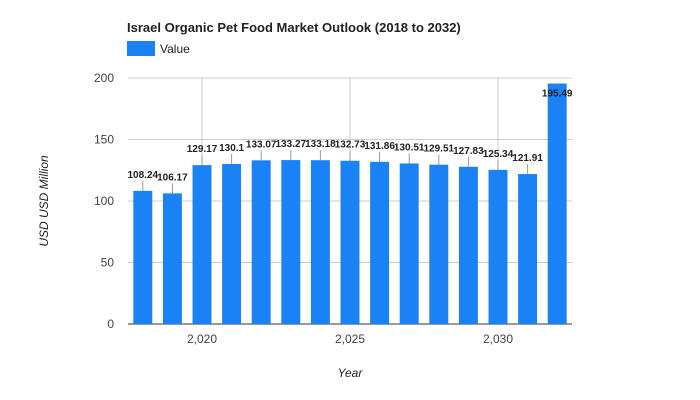 The height and width of the screenshot is (400, 700). I want to click on data-label: 108.24, so click(143, 175).